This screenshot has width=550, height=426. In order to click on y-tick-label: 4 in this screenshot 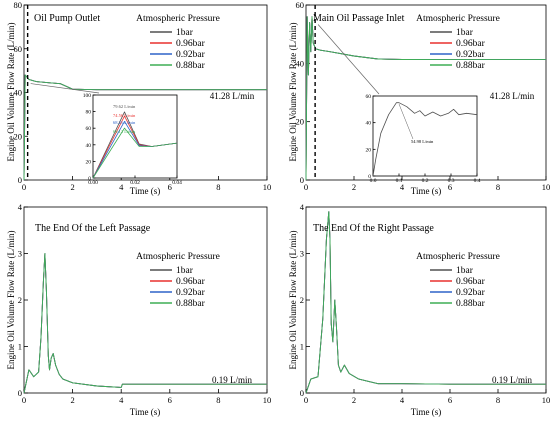, I will do `click(20, 207)`.